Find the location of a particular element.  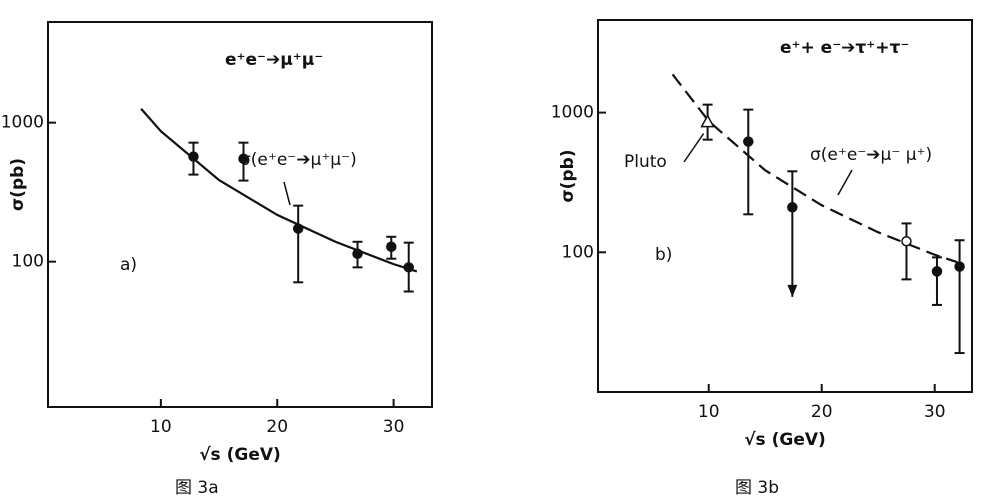

note-pointer is located at coordinates (694, 148).